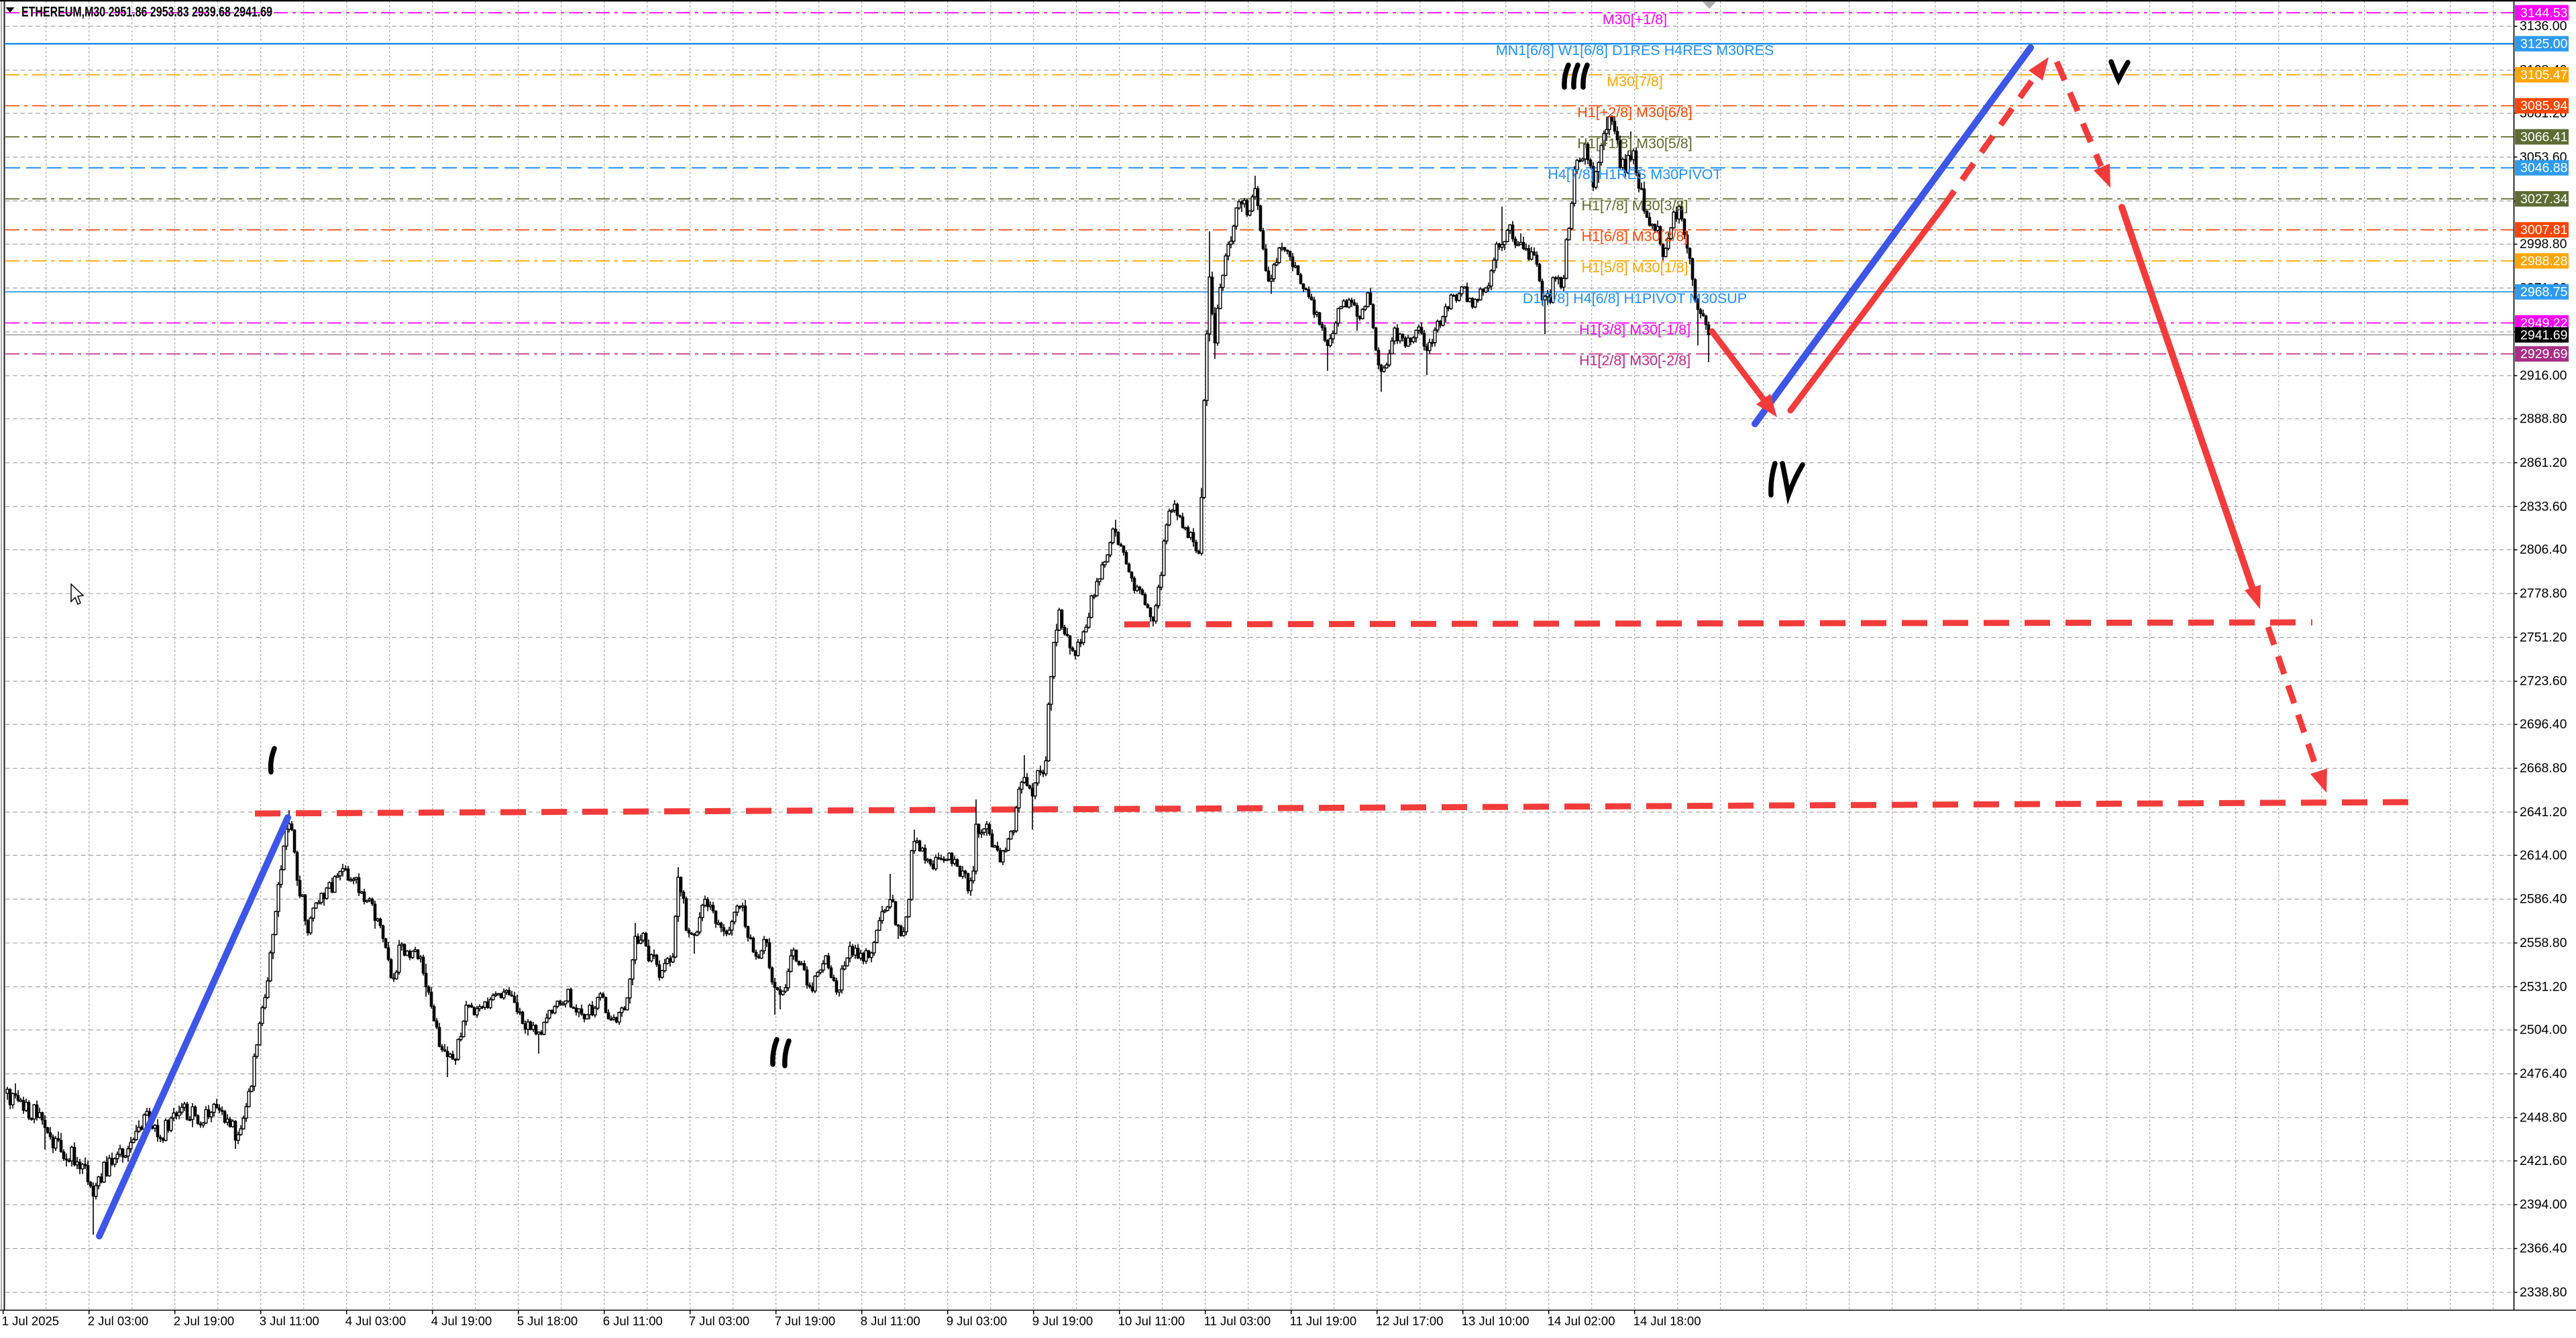  I want to click on svg-text: 6 Jul 11:00, so click(633, 1321).